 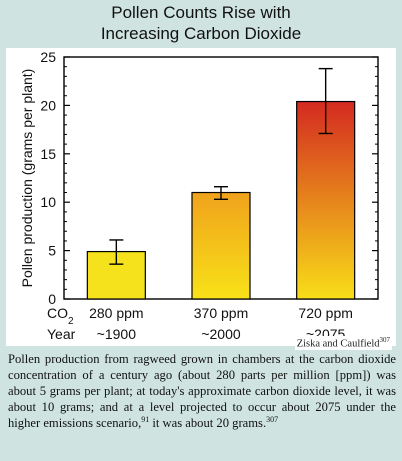 I want to click on x-label-year-0: ~1900, so click(x=117, y=334).